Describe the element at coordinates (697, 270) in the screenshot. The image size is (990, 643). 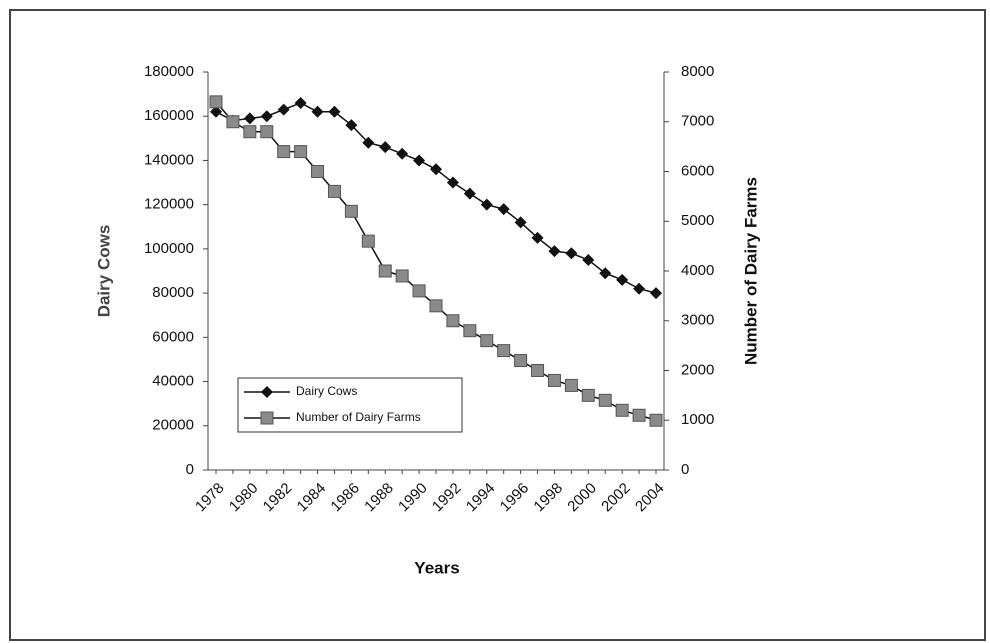
I see `y2-tick-label: 4000` at that location.